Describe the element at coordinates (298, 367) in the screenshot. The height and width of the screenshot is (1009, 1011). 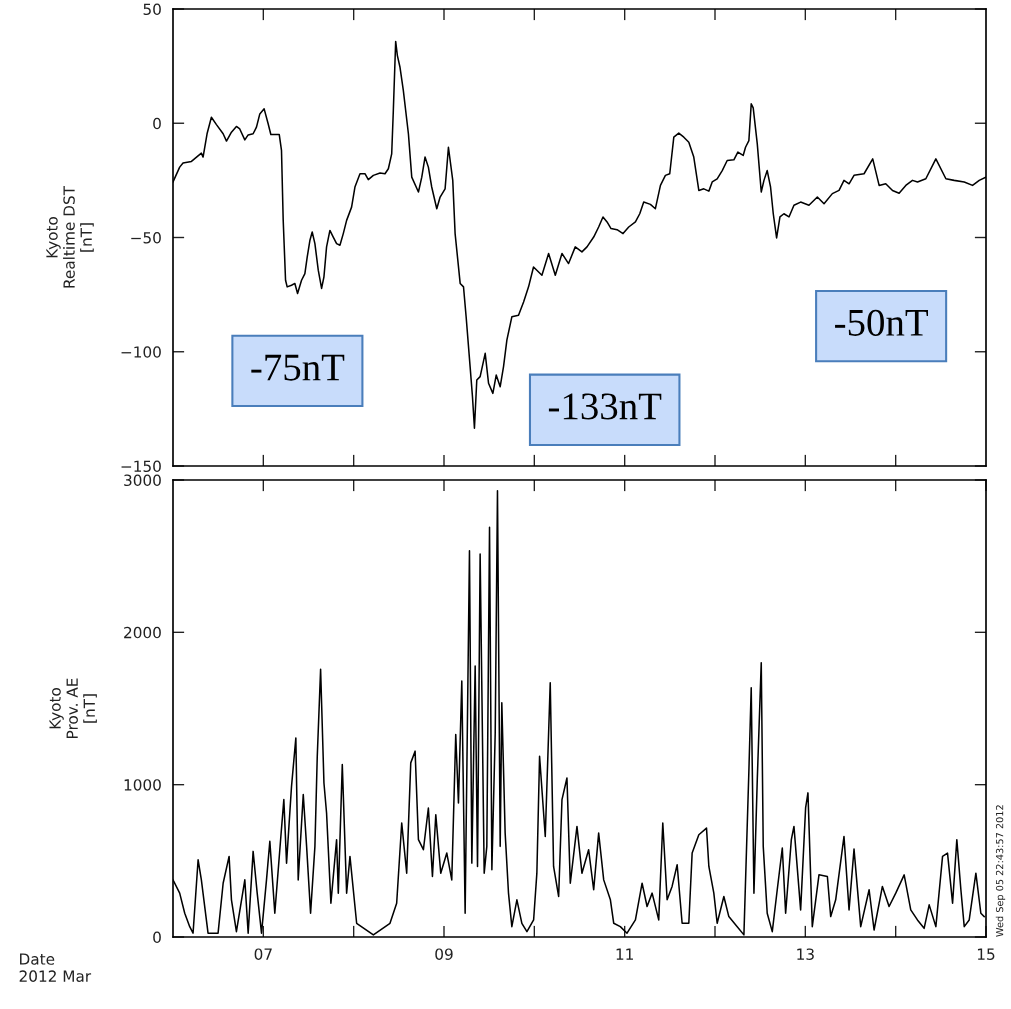
I see `annotation: -75nT` at that location.